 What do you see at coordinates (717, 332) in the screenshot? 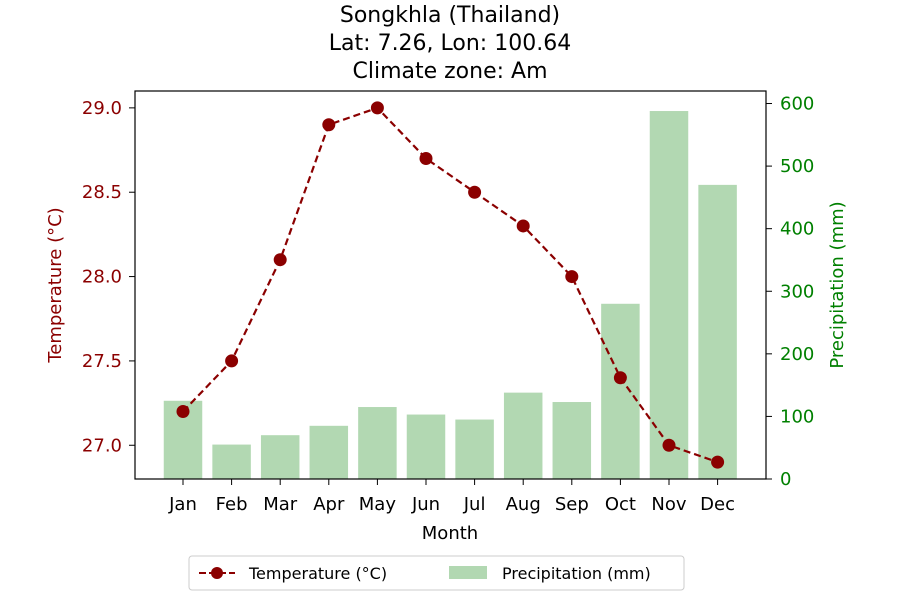
I see `precipitation-bar-dec` at bounding box center [717, 332].